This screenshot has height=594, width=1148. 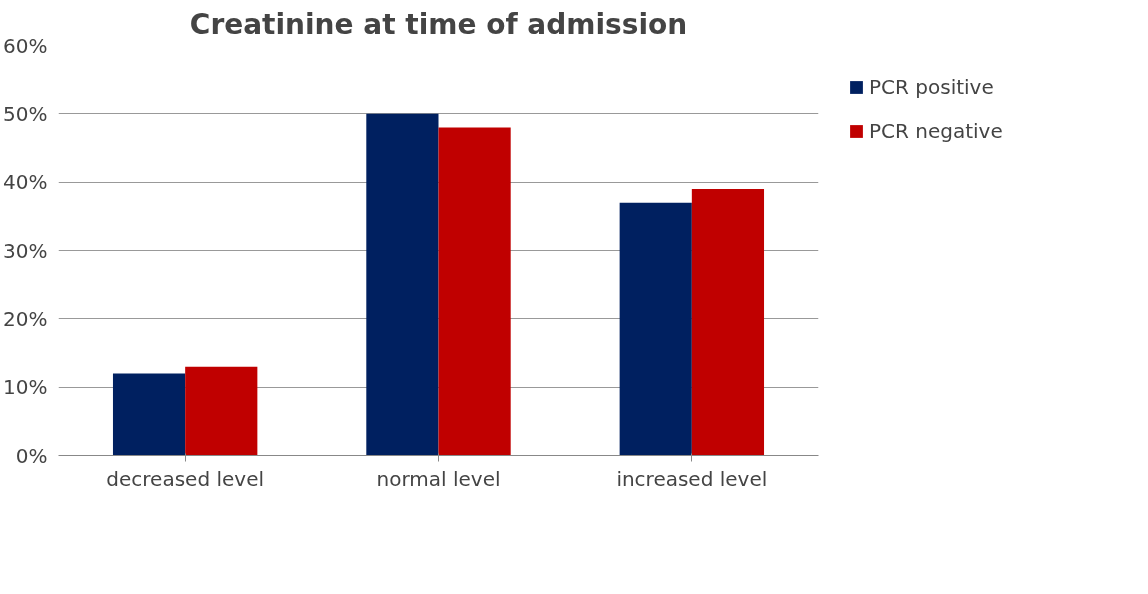 I want to click on y-tick-label: 60%, so click(x=25, y=45).